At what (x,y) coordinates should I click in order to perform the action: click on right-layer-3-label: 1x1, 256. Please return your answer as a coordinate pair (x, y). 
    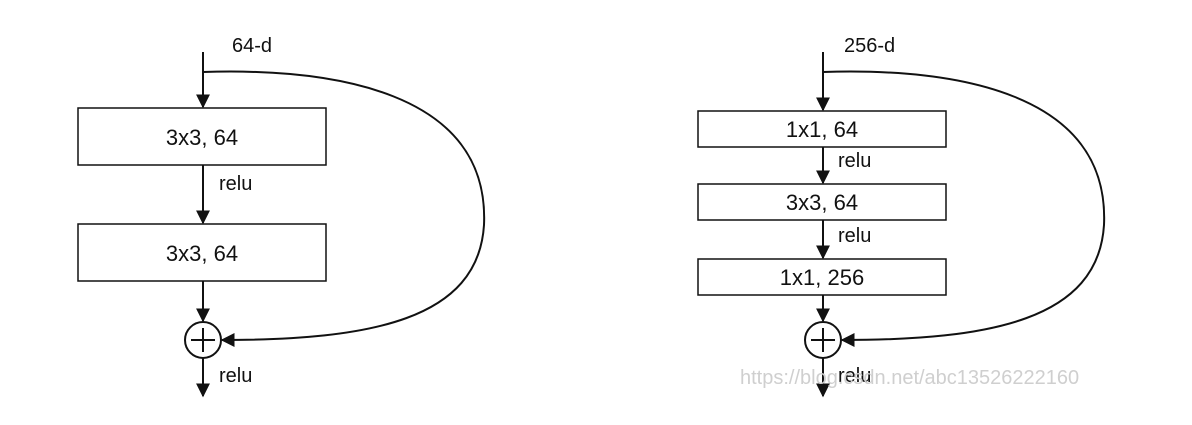
    Looking at the image, I should click on (822, 277).